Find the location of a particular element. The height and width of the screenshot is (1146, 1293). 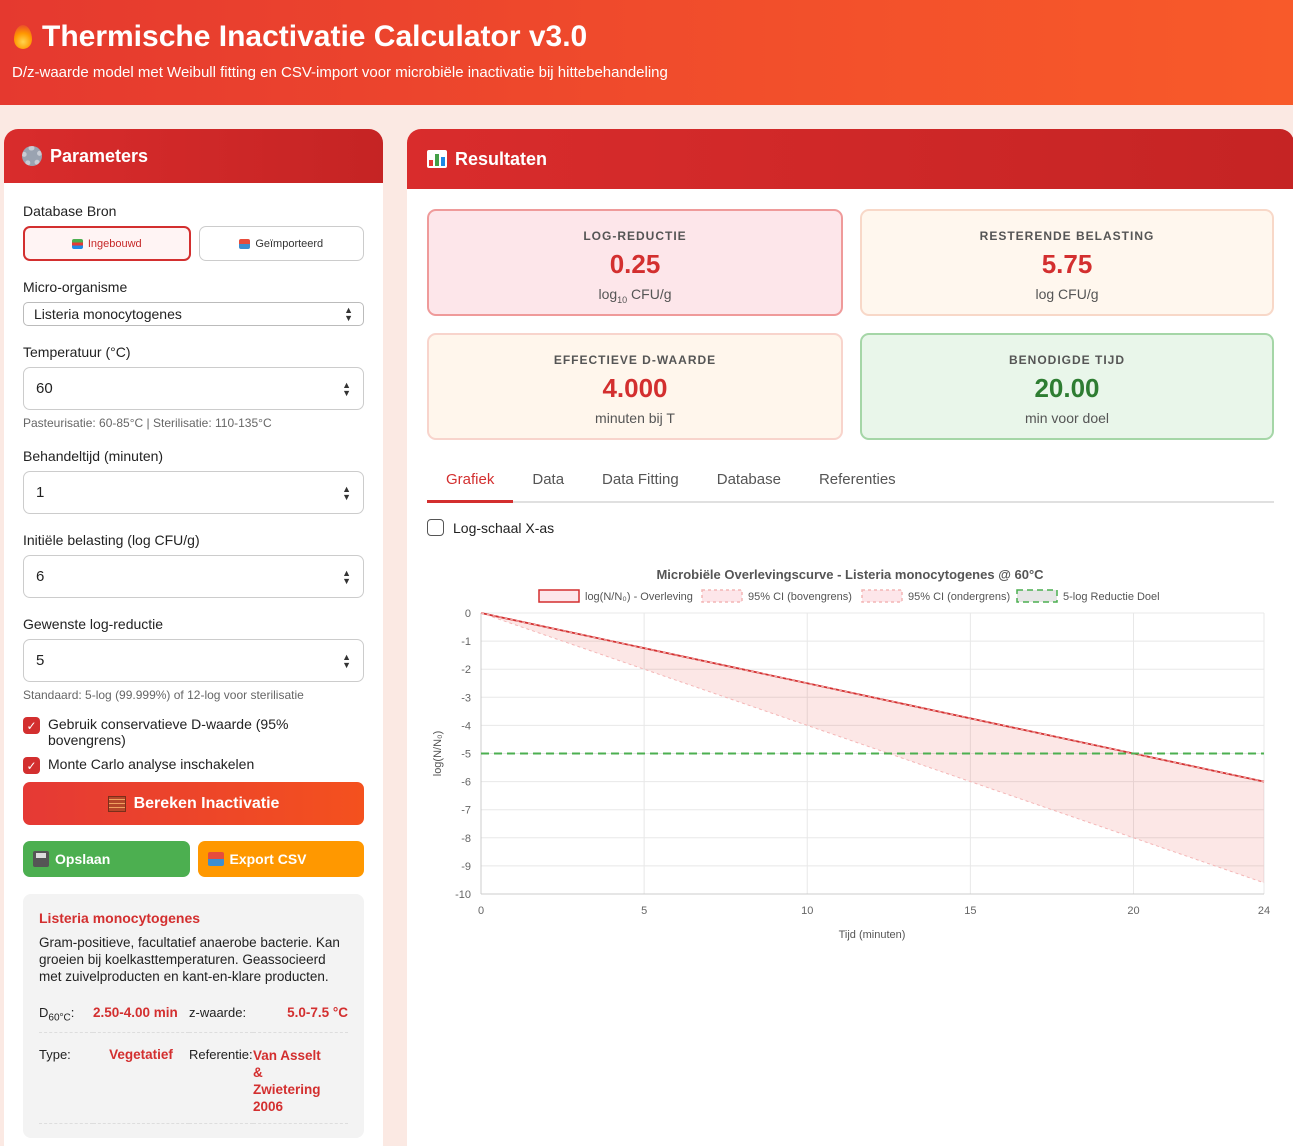

card-title: EFFECTIEVE D-WAARDE is located at coordinates (635, 360).